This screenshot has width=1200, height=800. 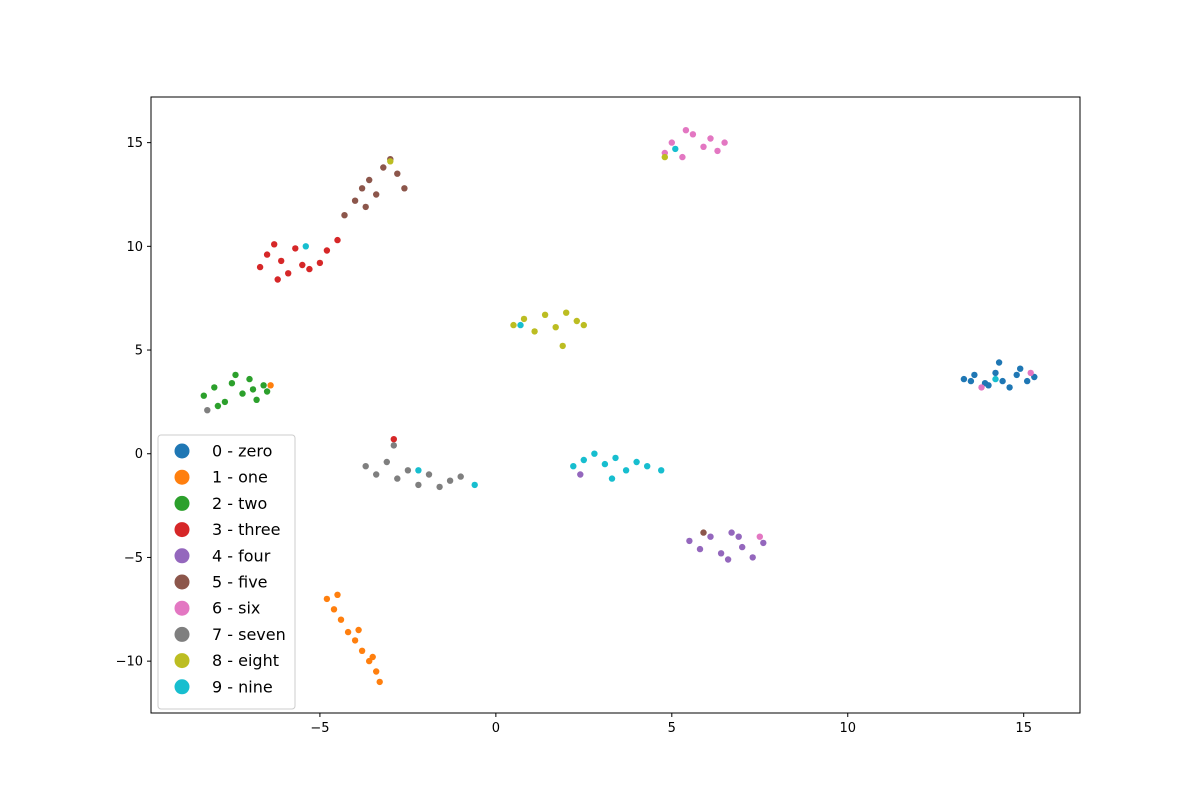 What do you see at coordinates (129, 662) in the screenshot?
I see `y-tick-label: −10` at bounding box center [129, 662].